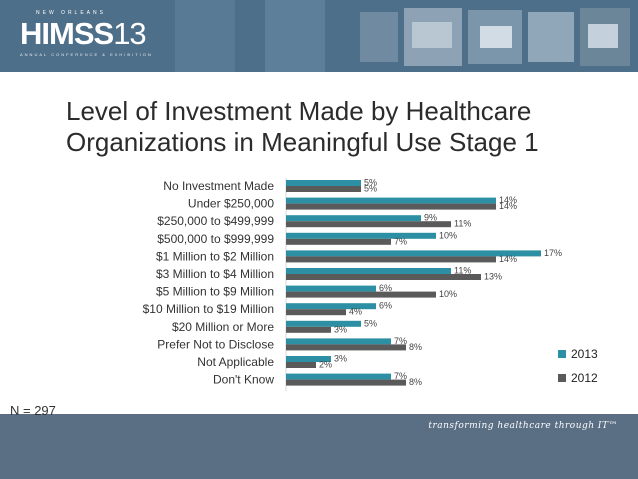 The width and height of the screenshot is (638, 479). Describe the element at coordinates (462, 224) in the screenshot. I see `data-label-2012: 11%` at that location.